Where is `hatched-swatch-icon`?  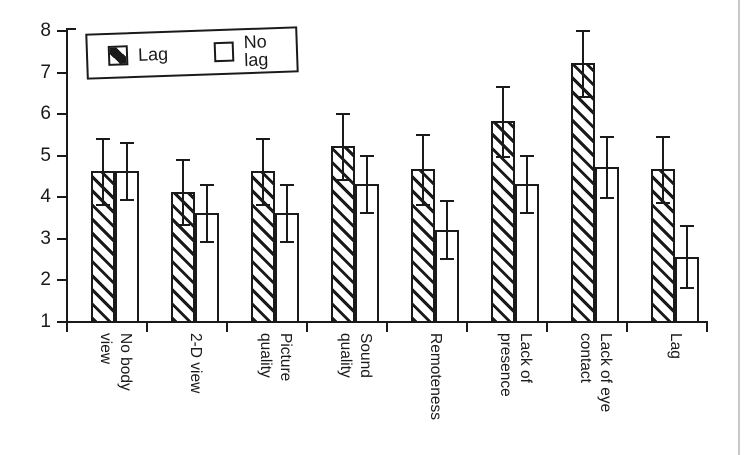 hatched-swatch-icon is located at coordinates (118, 55).